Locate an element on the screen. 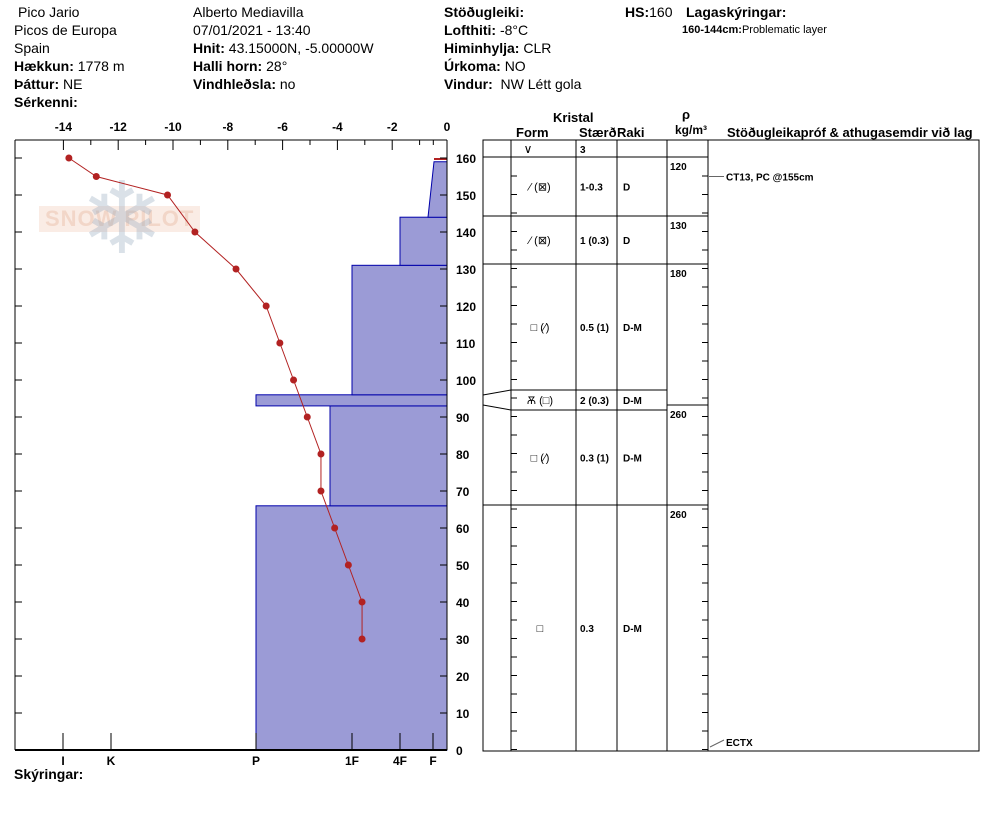 This screenshot has height=840, width=994. range: Picos de Europa is located at coordinates (65, 30).